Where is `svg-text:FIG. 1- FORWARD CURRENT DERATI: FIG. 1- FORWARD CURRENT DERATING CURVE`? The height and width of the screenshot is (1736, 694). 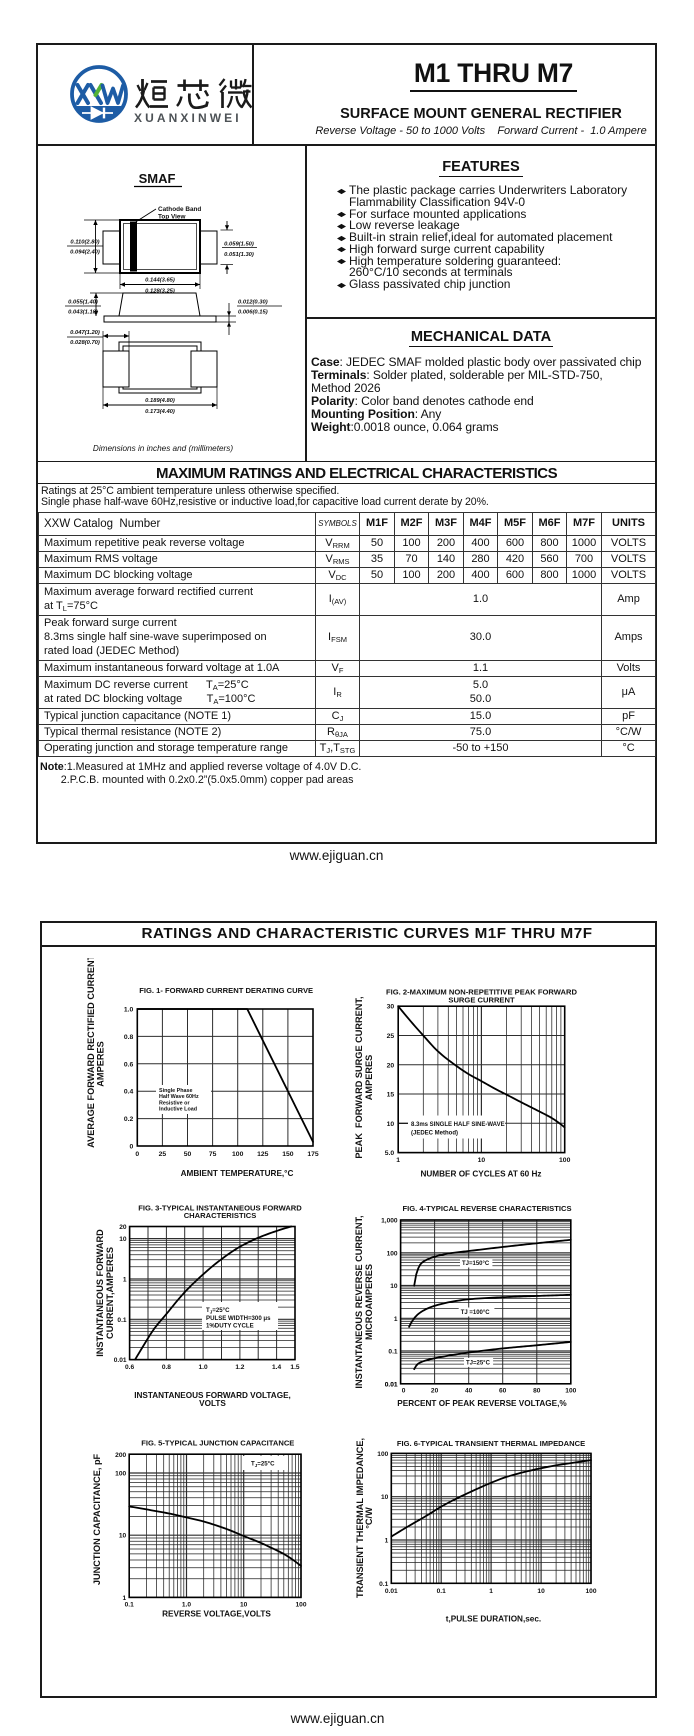
svg-text:FIG. 1- FORWARD CURRENT DERATI: FIG. 1- FORWARD CURRENT DERATING CURVE is located at coordinates (226, 990).